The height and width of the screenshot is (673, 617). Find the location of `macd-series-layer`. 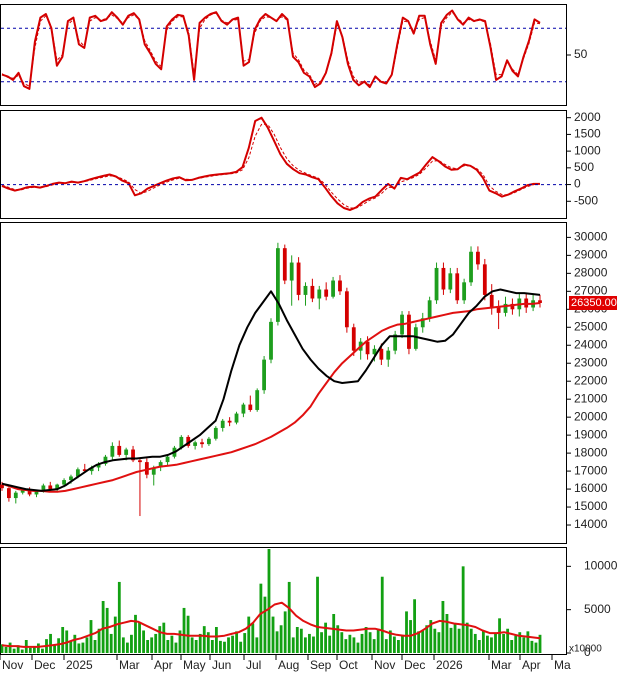

macd-series-layer is located at coordinates (283, 163).